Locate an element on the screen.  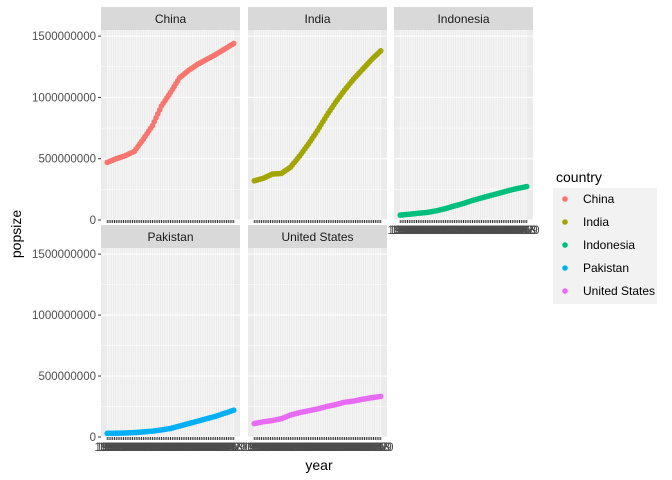
y-axis-row-1: 0 500000000 1000000000 1500000000 is located at coordinates (66, 129).